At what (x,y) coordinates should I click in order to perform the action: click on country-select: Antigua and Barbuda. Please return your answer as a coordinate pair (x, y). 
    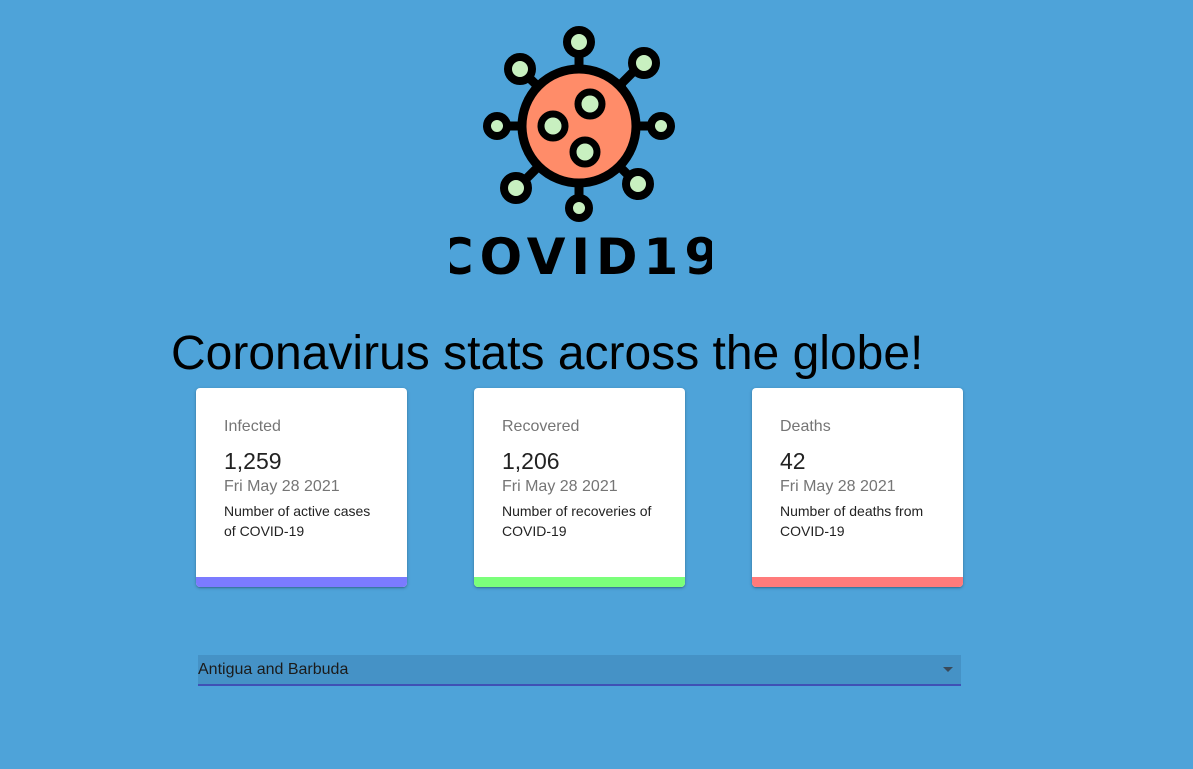
    Looking at the image, I should click on (579, 670).